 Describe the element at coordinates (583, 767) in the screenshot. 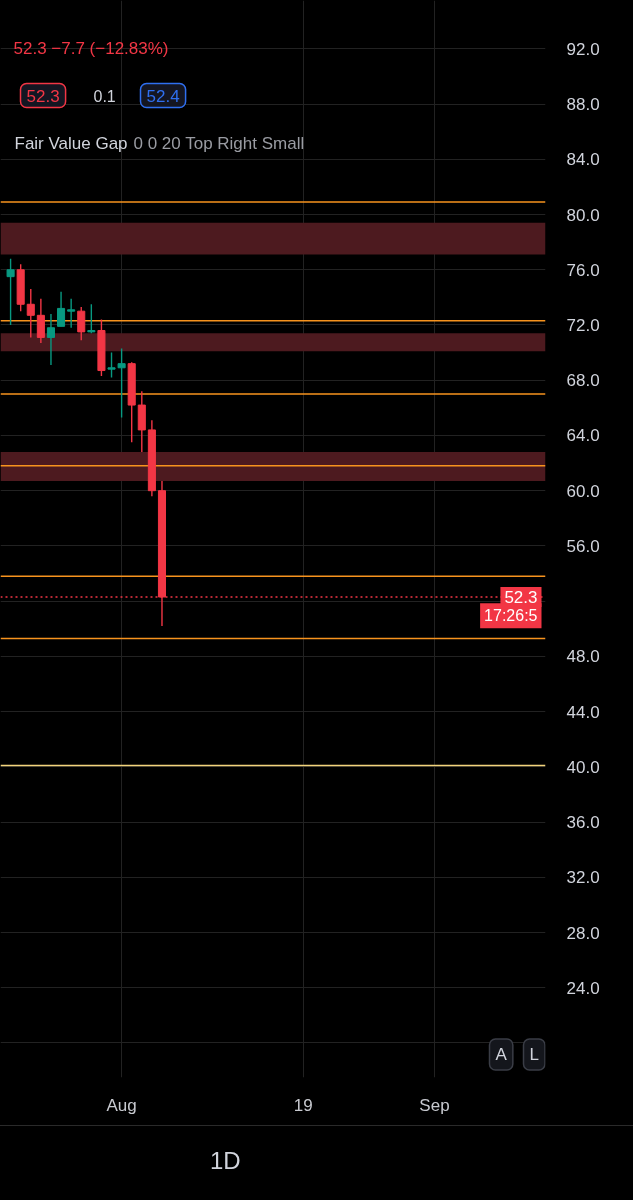

I see `y-tick-label: 40.0` at that location.